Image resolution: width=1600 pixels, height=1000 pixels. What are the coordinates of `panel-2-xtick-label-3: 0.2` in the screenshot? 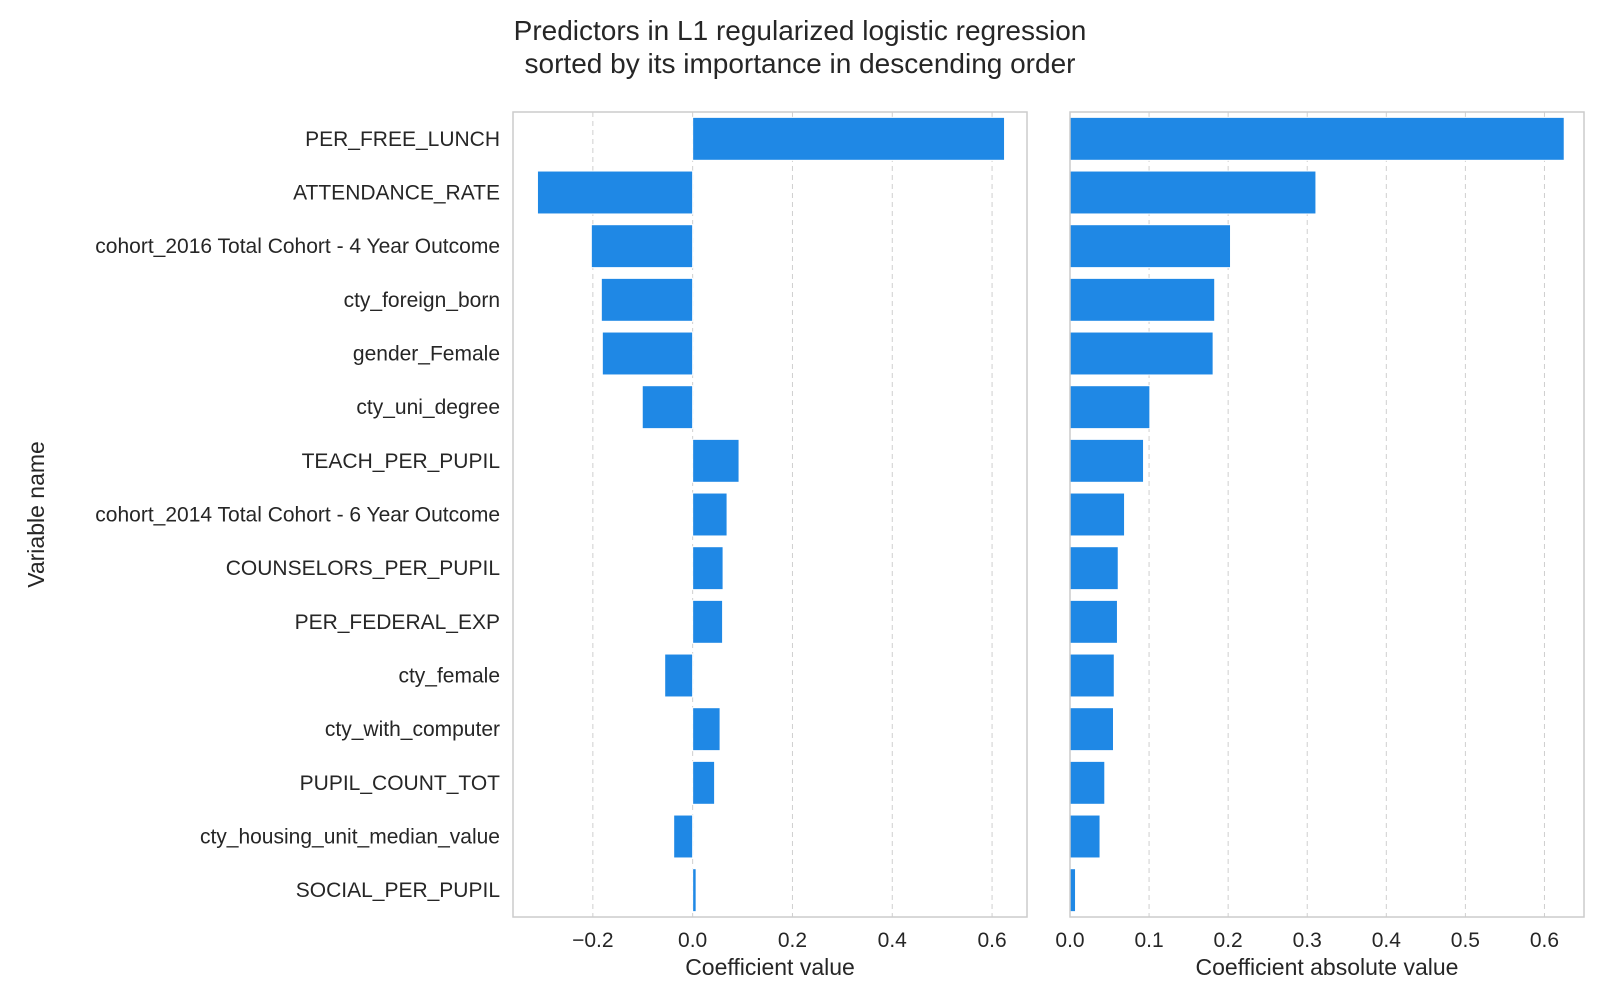 It's located at (1228, 940).